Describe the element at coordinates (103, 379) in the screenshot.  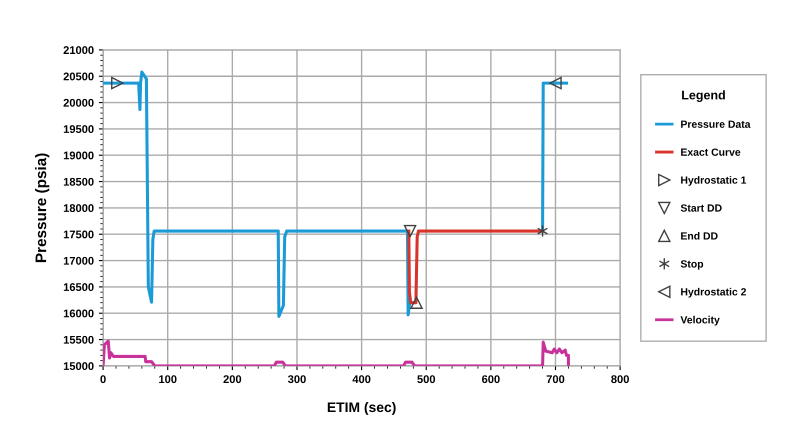
I see `x-tick-label: 0` at that location.